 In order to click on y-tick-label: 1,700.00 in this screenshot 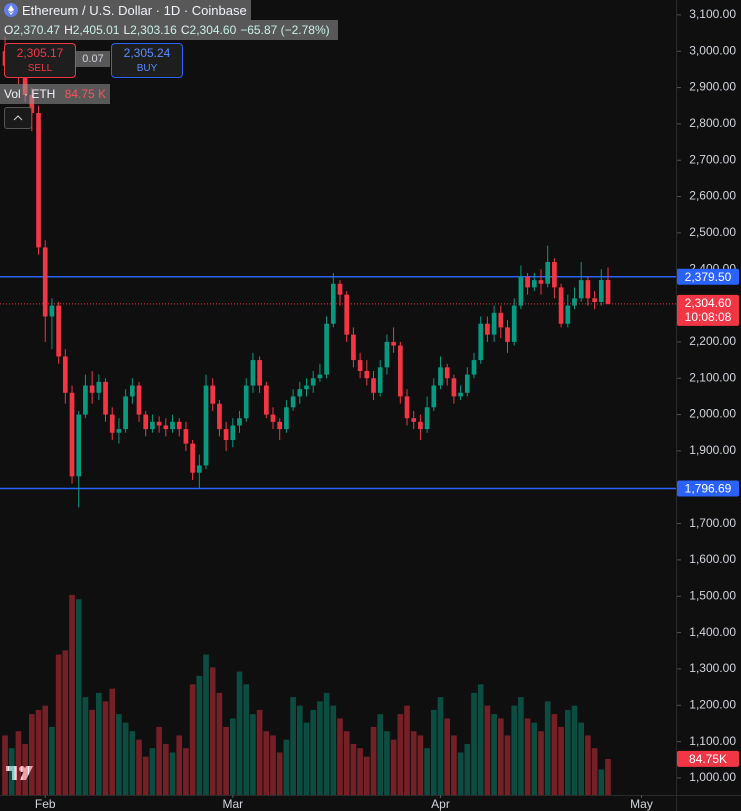, I will do `click(712, 523)`.